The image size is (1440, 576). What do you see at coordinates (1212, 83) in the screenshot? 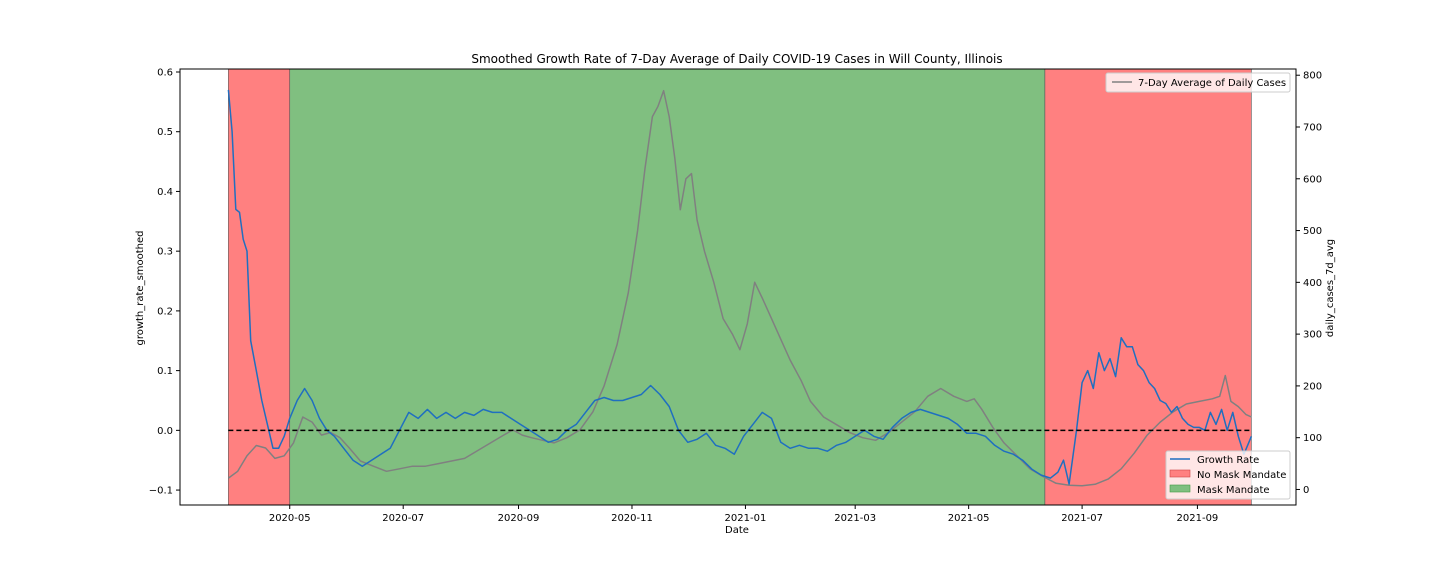
I see `legend-label-cases: 7-Day Average of Daily Cases` at bounding box center [1212, 83].